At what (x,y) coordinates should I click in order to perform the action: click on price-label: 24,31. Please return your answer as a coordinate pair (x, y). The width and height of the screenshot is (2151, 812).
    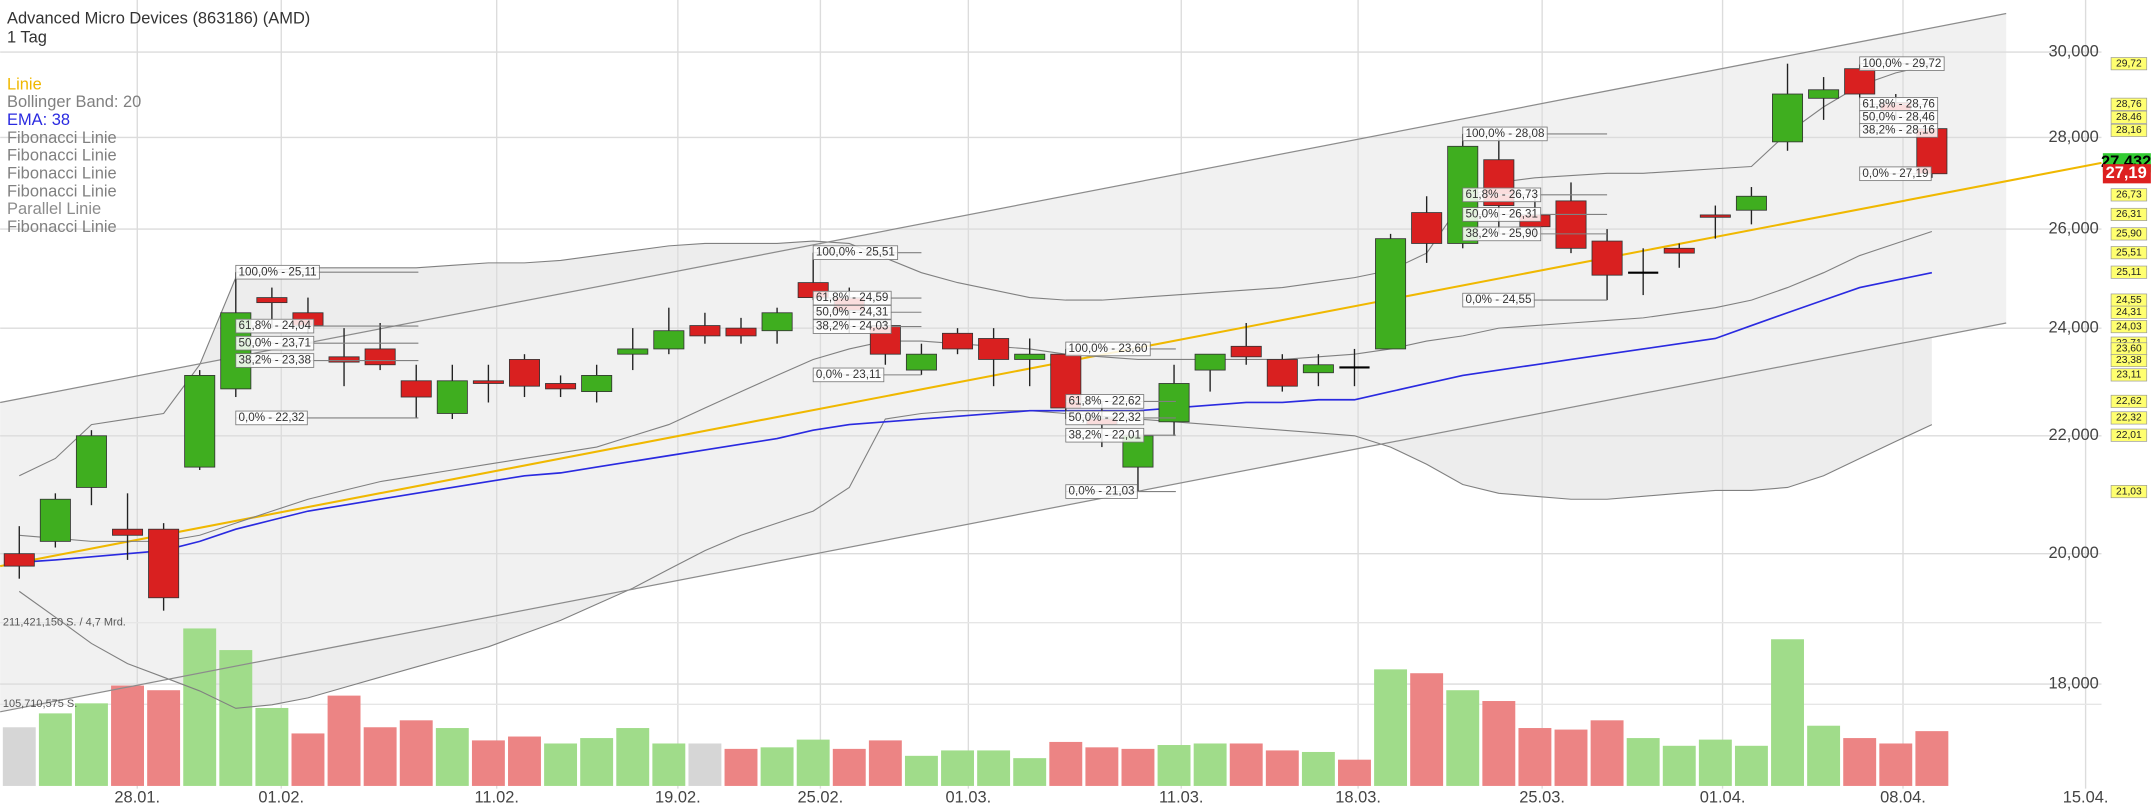
    Looking at the image, I should click on (2129, 312).